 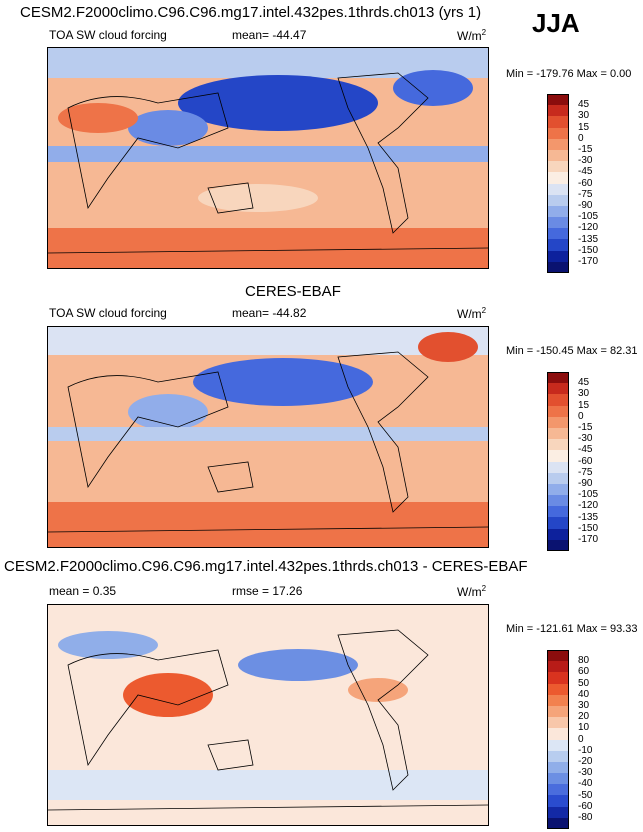 I want to click on panel3-colorbar-tick-label: -50, so click(x=585, y=795).